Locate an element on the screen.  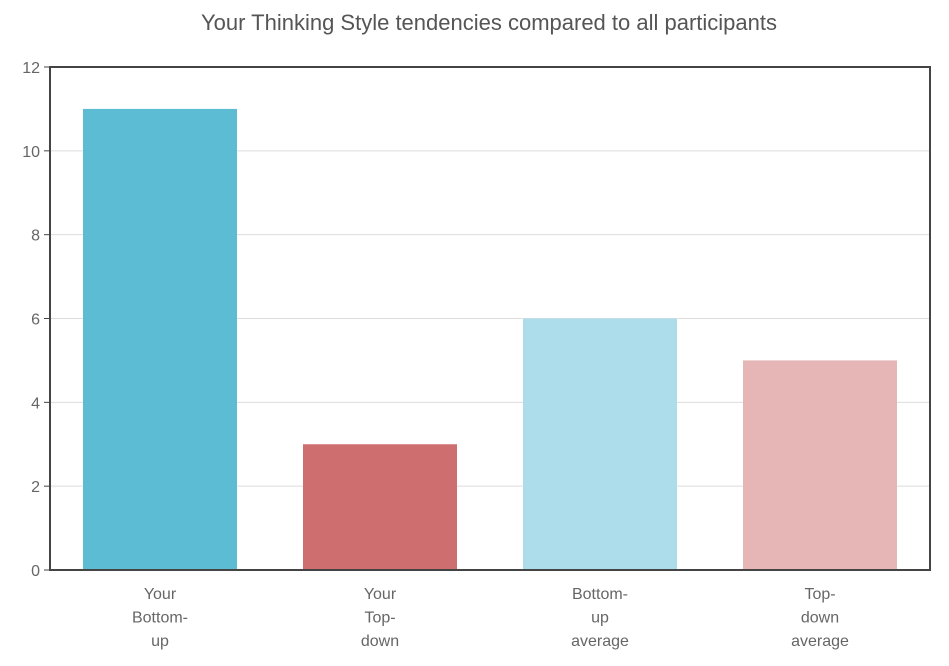
y-tick-label: 10 is located at coordinates (31, 152).